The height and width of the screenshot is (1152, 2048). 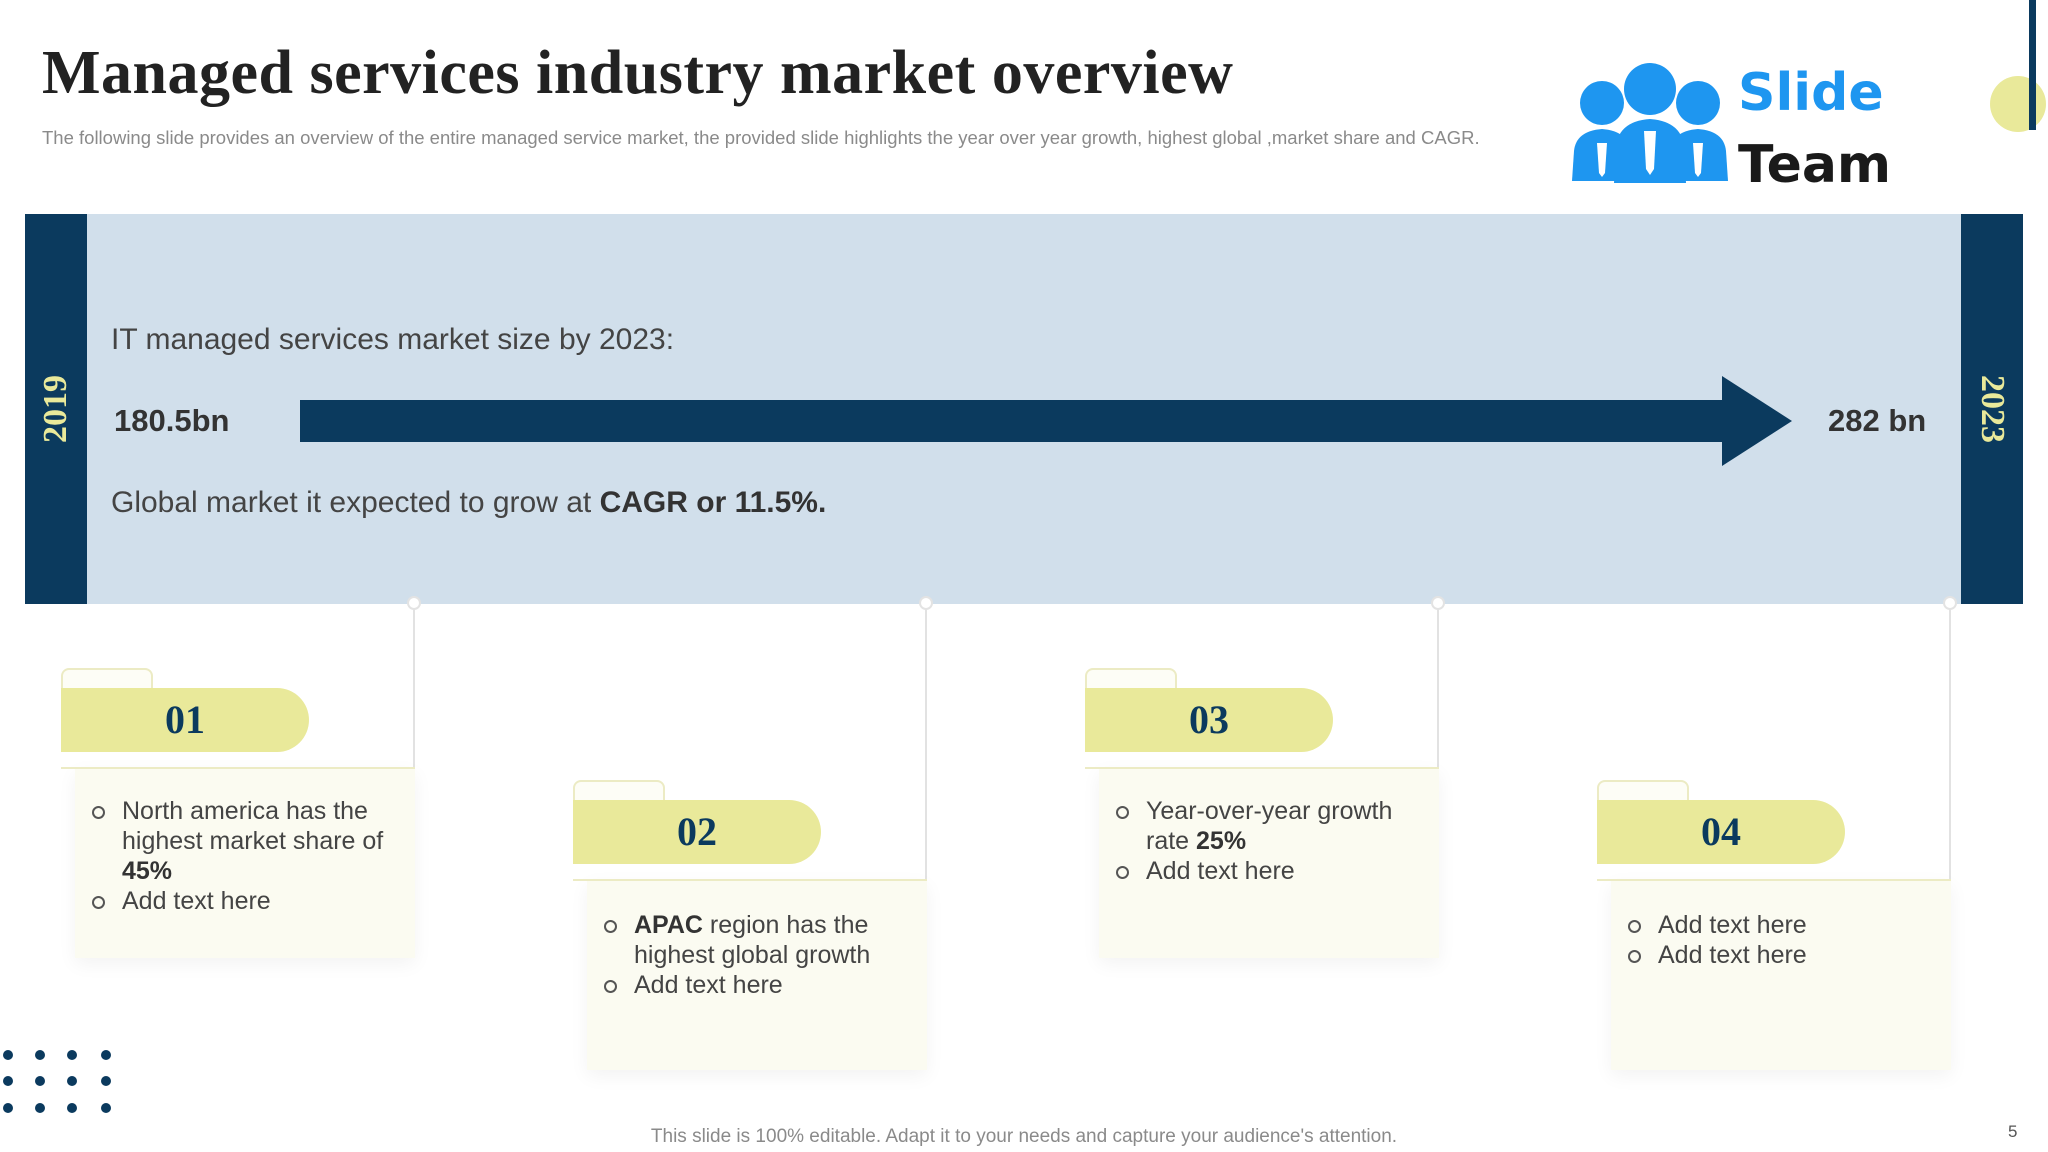 What do you see at coordinates (2013, 1131) in the screenshot?
I see `page-number: 5` at bounding box center [2013, 1131].